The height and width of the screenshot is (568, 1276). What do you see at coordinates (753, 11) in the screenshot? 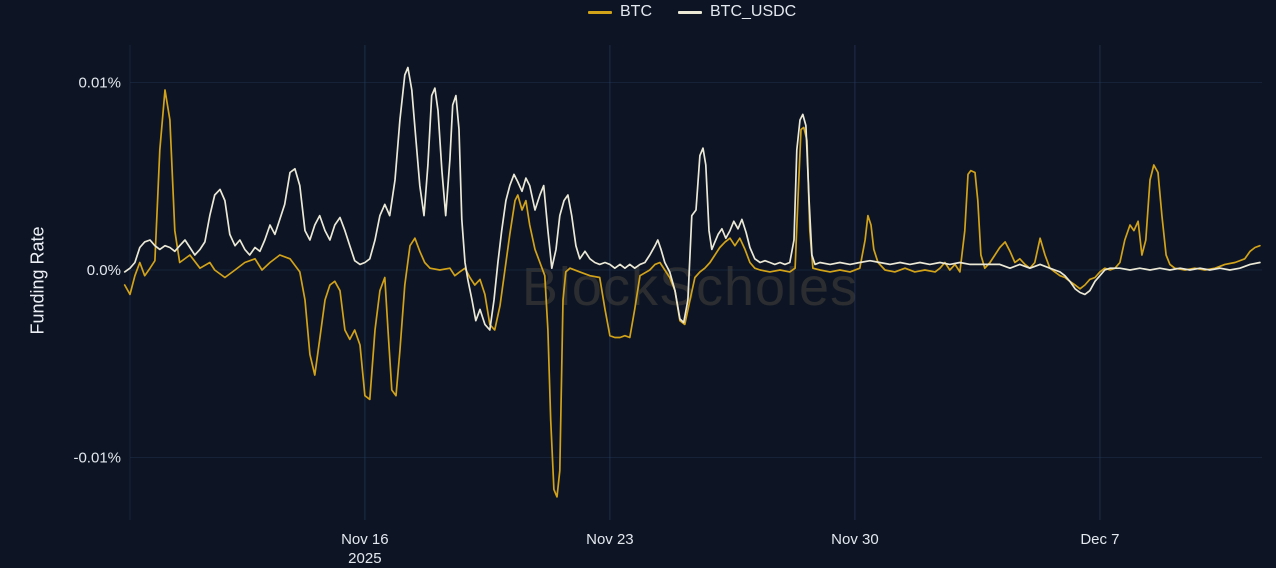
I see `legend-label-btc-usdc: BTC_USDC` at bounding box center [753, 11].